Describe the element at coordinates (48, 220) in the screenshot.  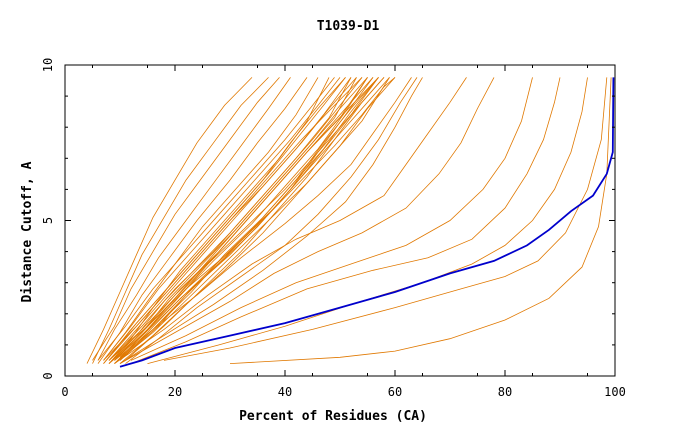
I see `y-tick-label: 5` at that location.